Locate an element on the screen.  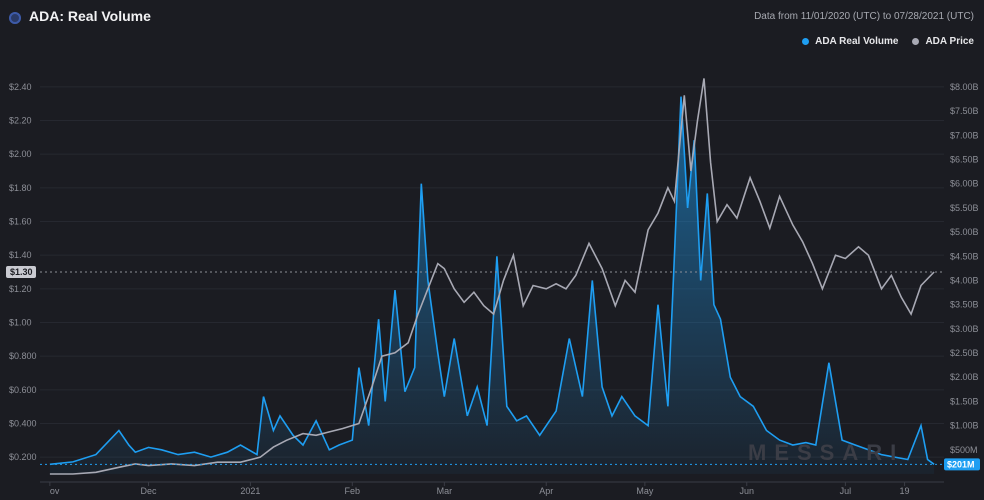
right-axis-tick-label: $500M is located at coordinates (964, 450).